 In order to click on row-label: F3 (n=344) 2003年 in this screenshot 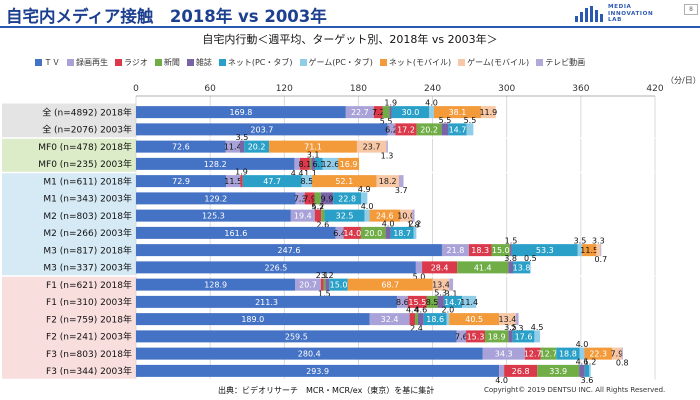, I will do `click(89, 371)`.